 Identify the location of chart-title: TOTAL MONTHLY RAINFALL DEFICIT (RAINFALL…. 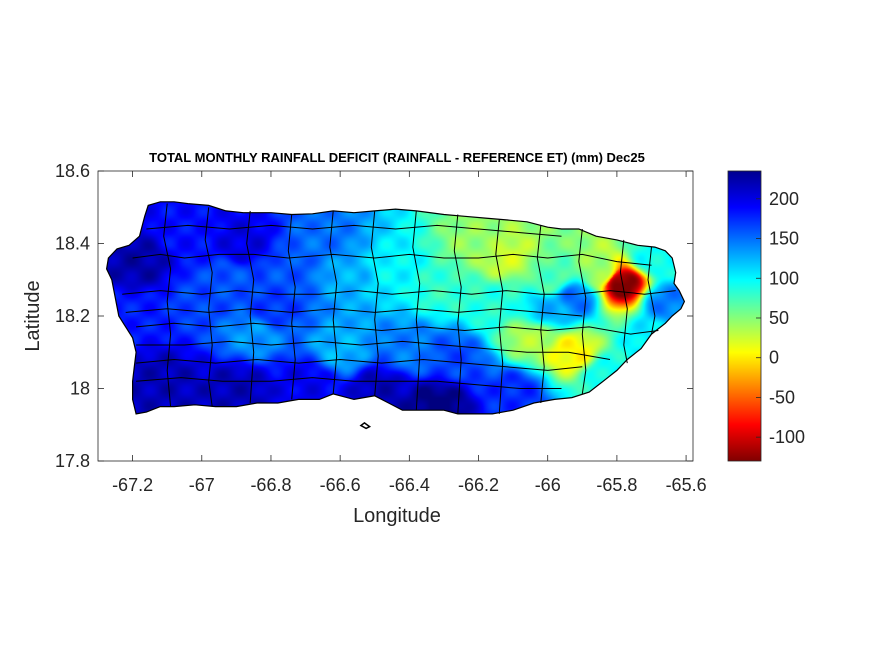
(397, 157).